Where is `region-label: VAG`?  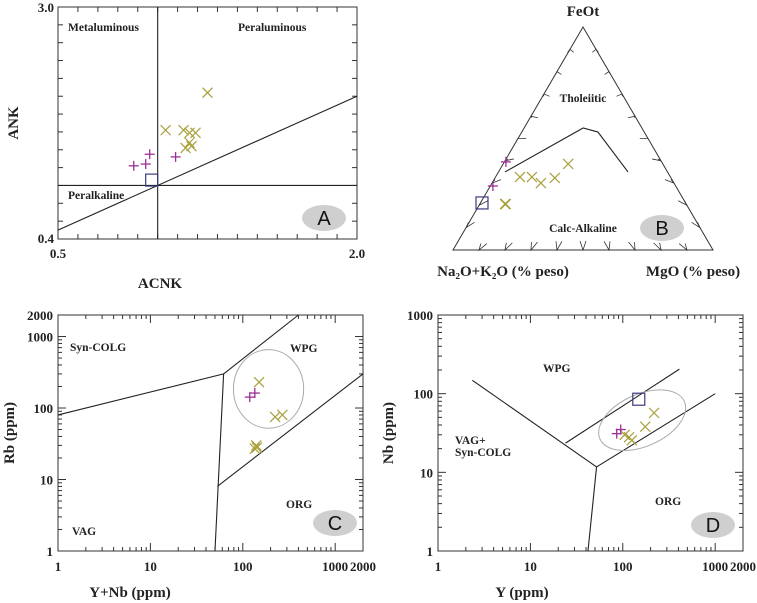
region-label: VAG is located at coordinates (84, 532).